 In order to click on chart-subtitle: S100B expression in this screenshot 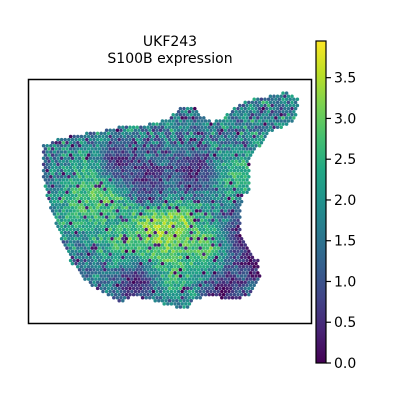, I will do `click(169, 59)`.